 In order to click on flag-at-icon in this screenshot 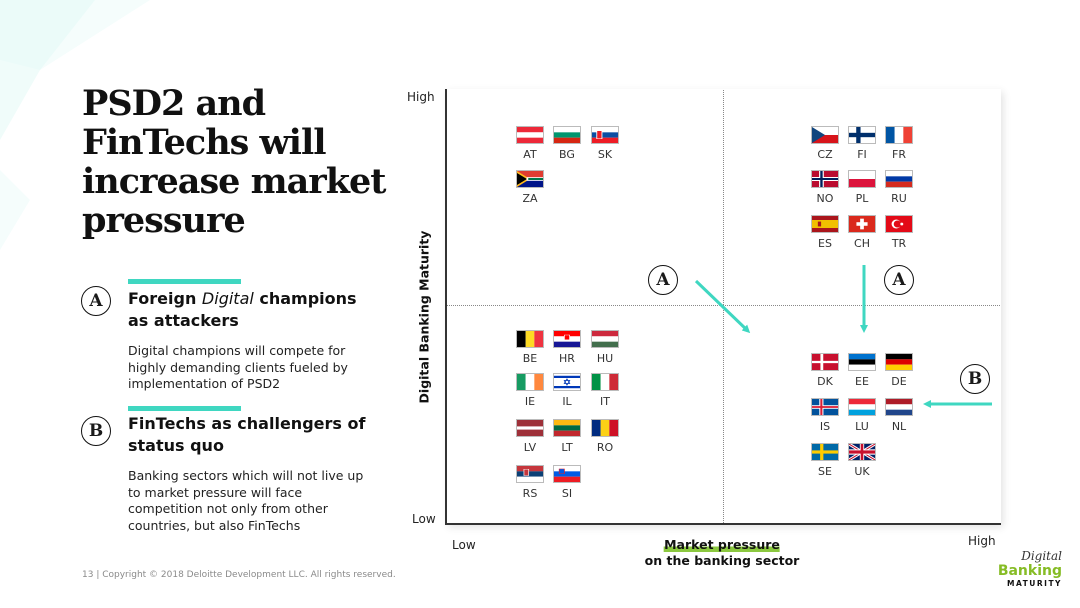, I will do `click(530, 135)`.